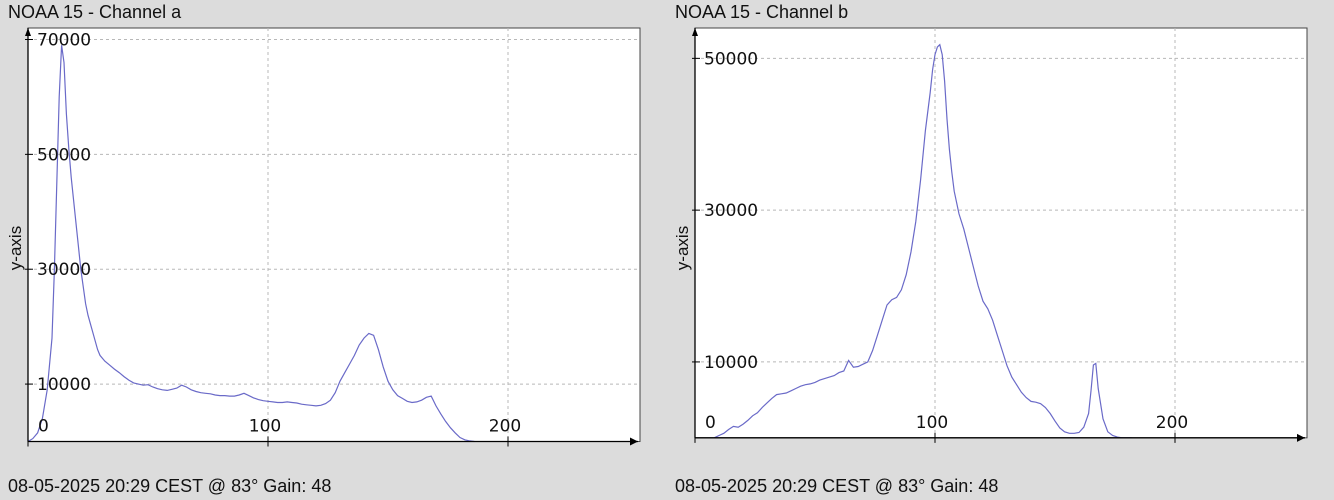 This screenshot has height=500, width=1334. What do you see at coordinates (64, 40) in the screenshot?
I see `y-tick-label: 70000` at bounding box center [64, 40].